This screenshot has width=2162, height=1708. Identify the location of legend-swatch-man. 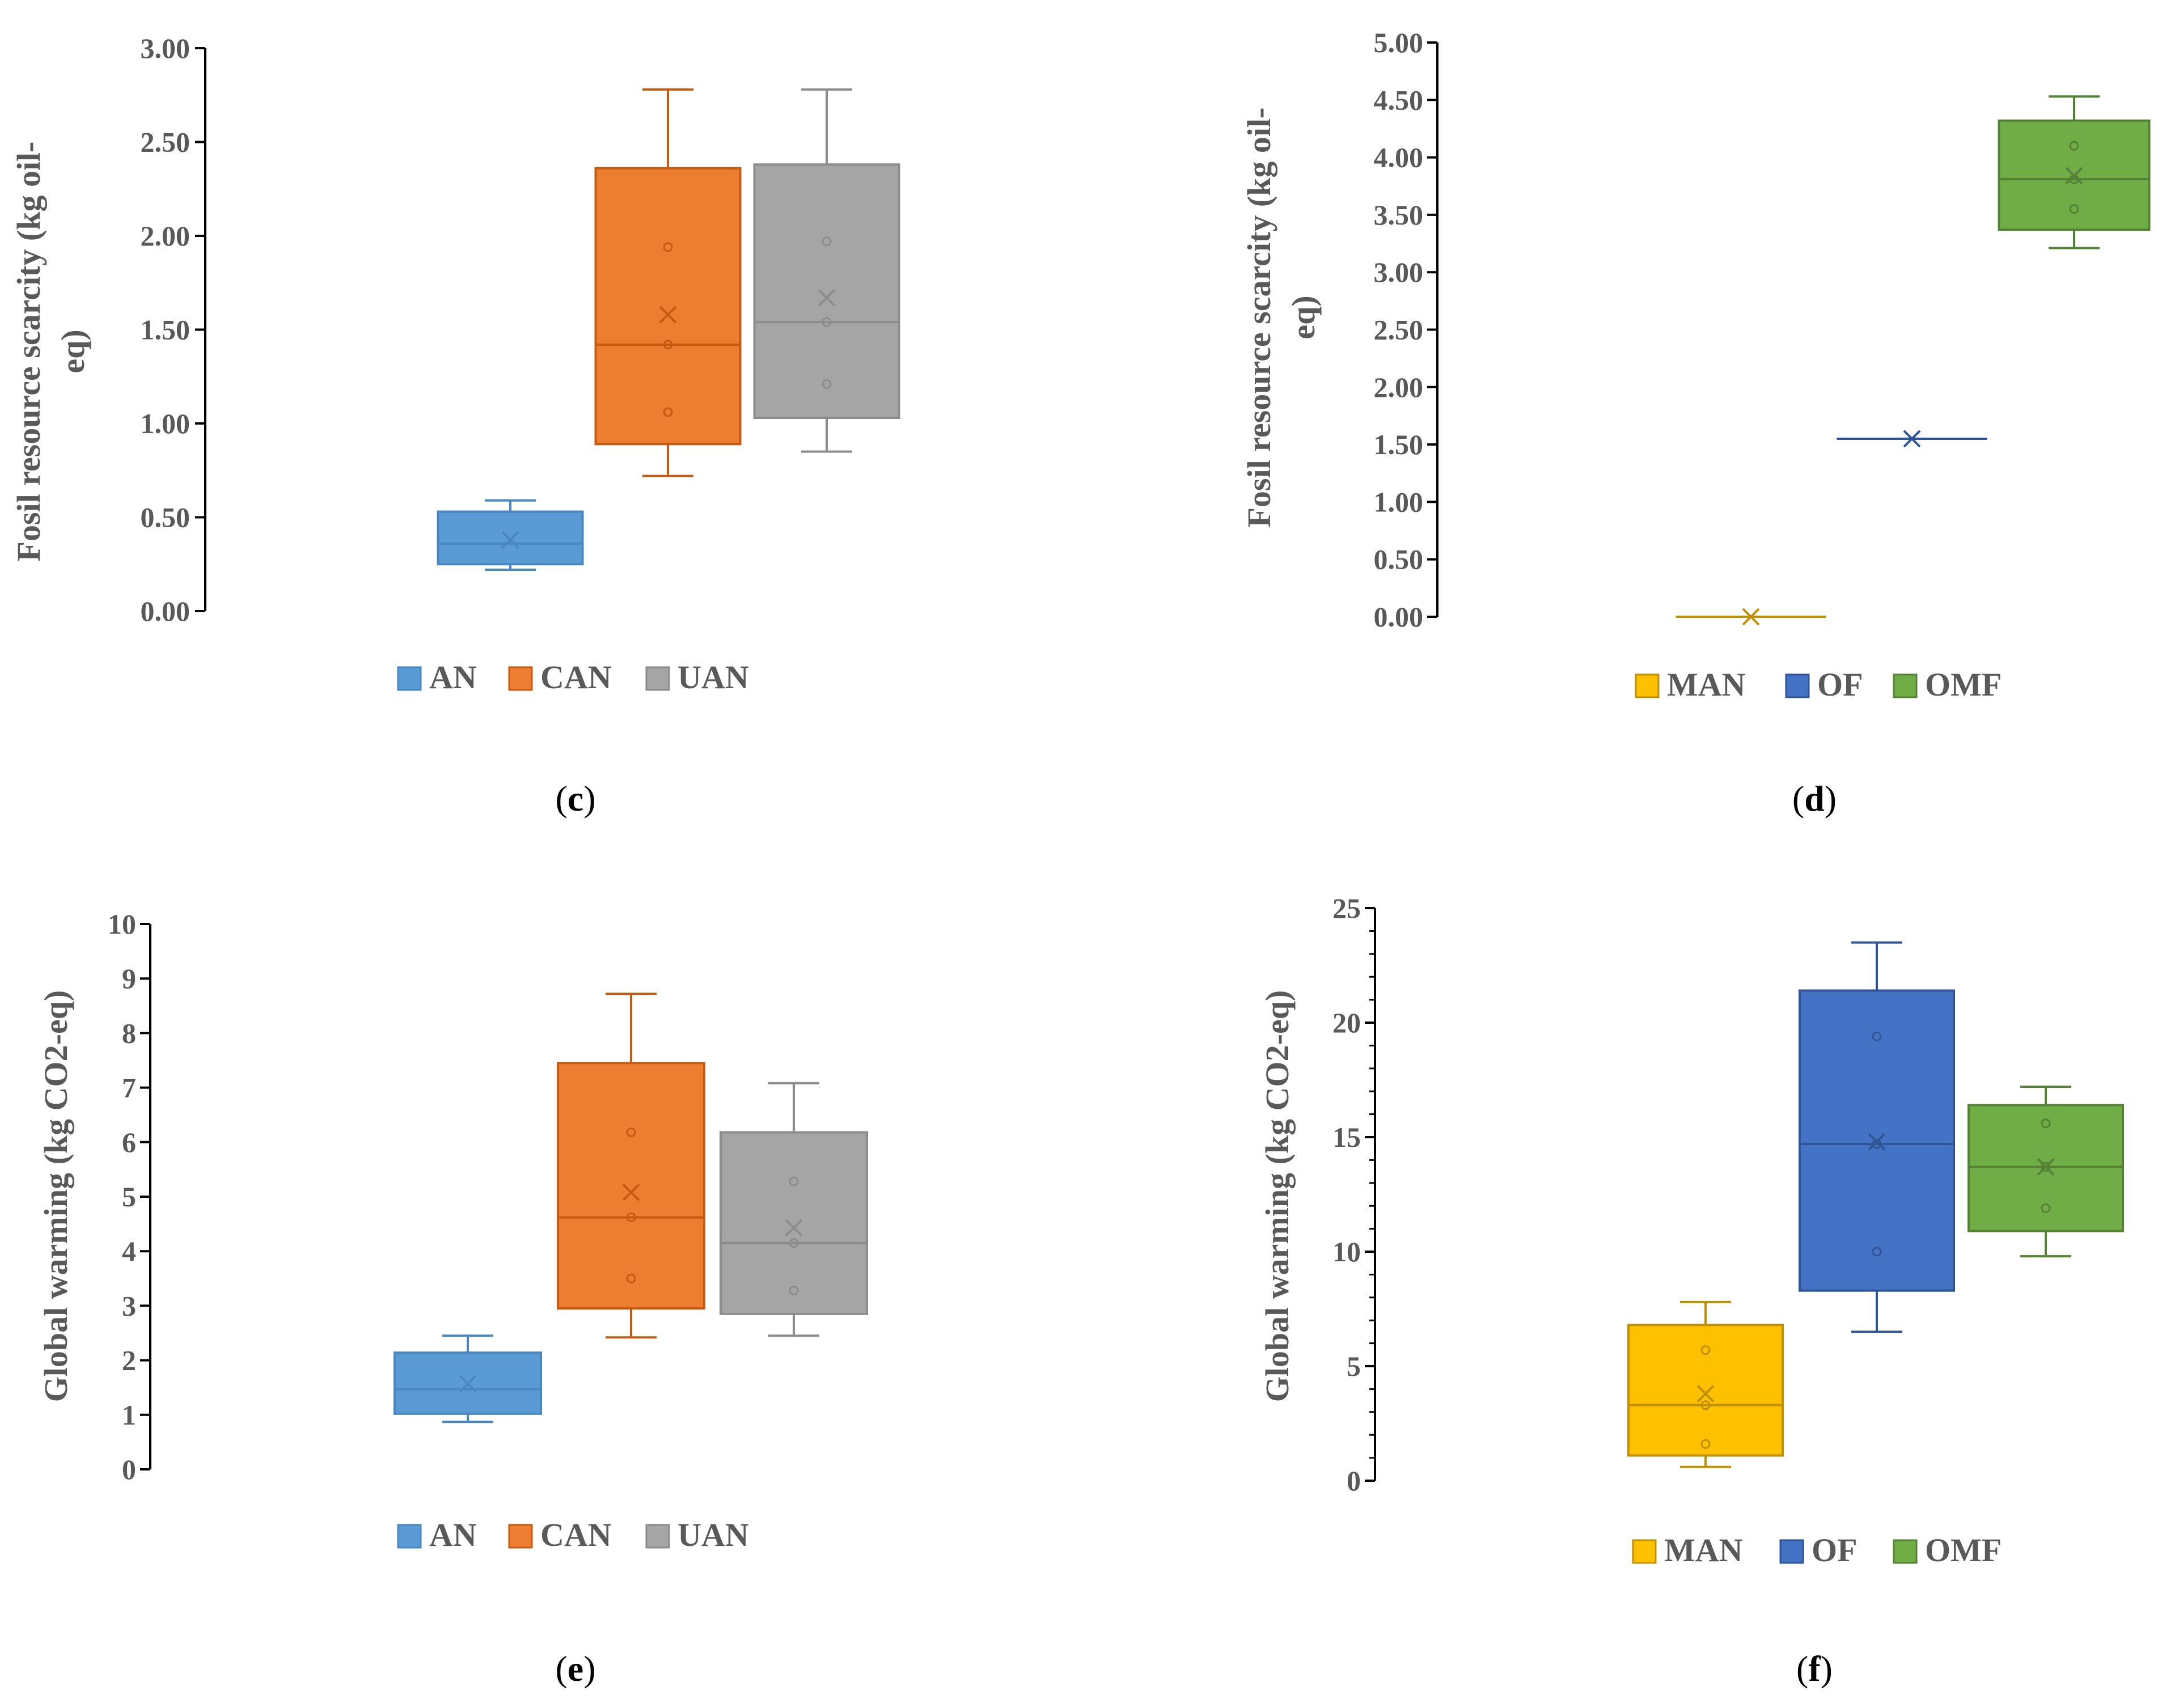
(1648, 685).